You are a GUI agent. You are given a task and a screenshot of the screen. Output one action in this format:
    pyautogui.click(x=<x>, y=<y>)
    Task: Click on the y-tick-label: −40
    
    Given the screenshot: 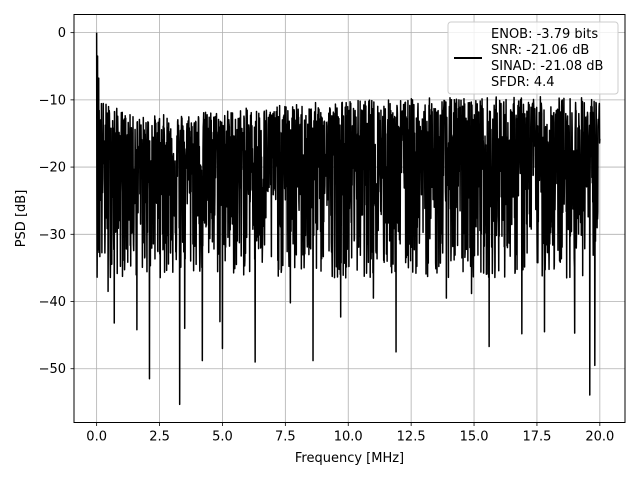 What is the action you would take?
    pyautogui.click(x=52, y=302)
    